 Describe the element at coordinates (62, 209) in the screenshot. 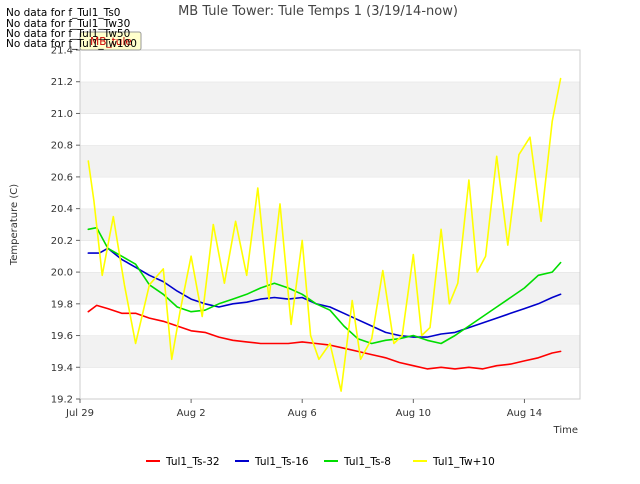

I see `y-tick-label: 20.4` at that location.